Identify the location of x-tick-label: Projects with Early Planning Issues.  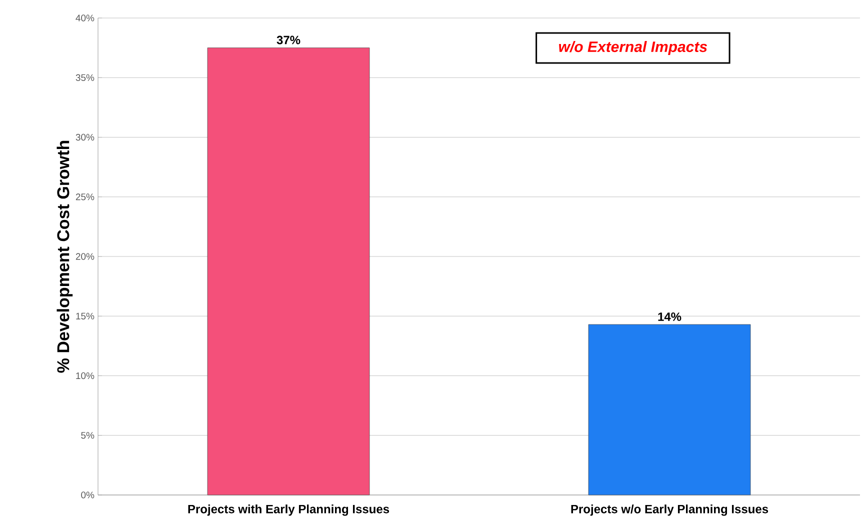
(289, 510).